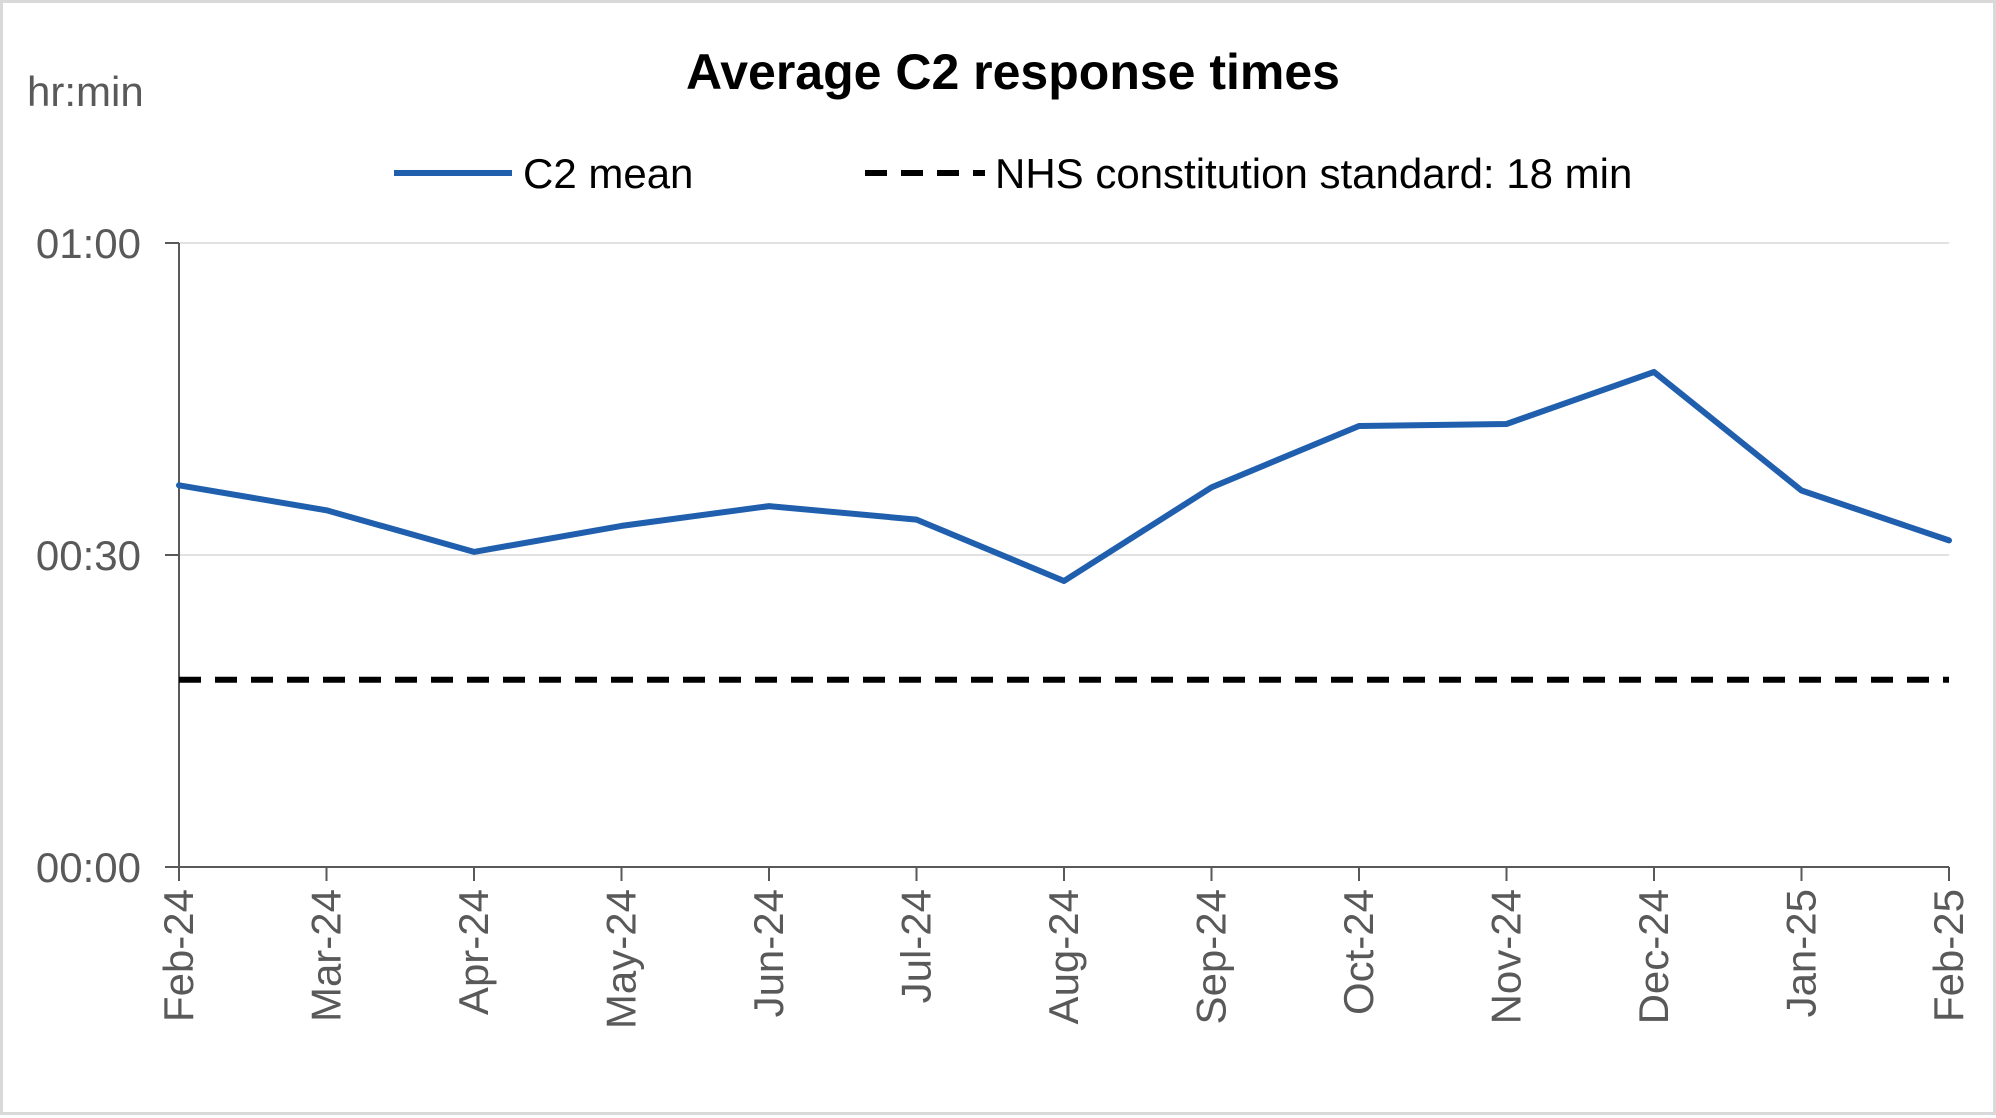  I want to click on x-tick-label: Feb-24, so click(178, 955).